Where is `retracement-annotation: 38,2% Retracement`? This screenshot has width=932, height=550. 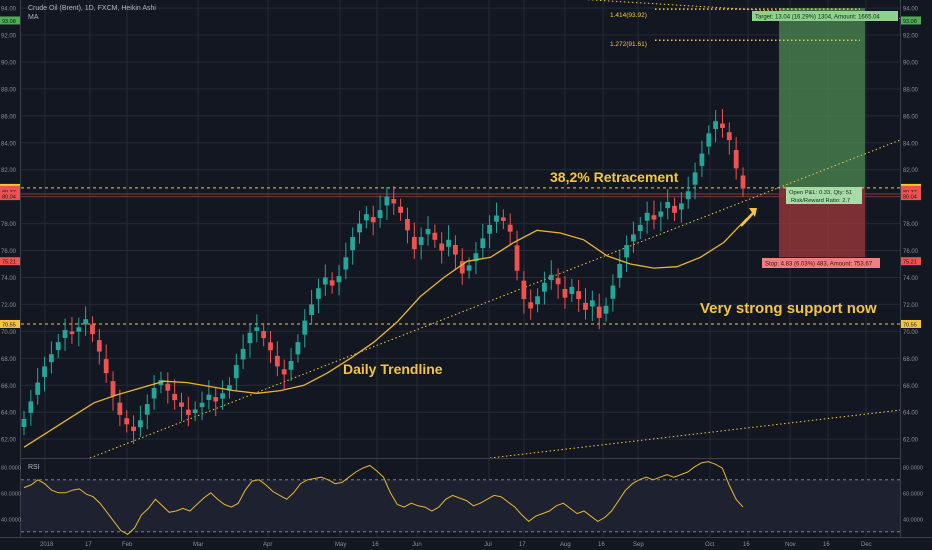
retracement-annotation: 38,2% Retracement is located at coordinates (614, 177).